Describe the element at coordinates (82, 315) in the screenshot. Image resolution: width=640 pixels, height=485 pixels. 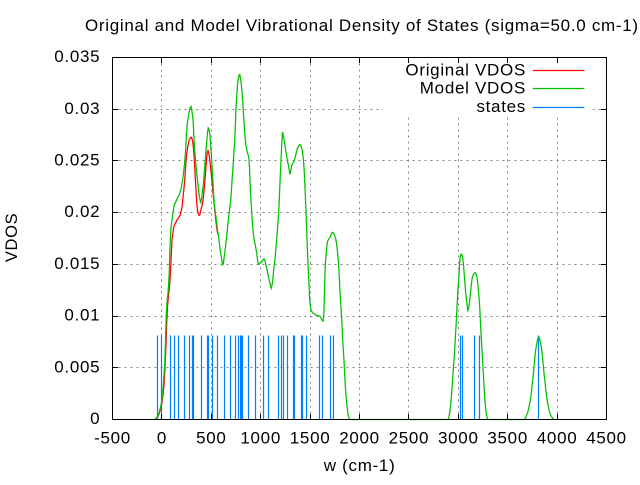
I see `svg-text: 0.01` at that location.